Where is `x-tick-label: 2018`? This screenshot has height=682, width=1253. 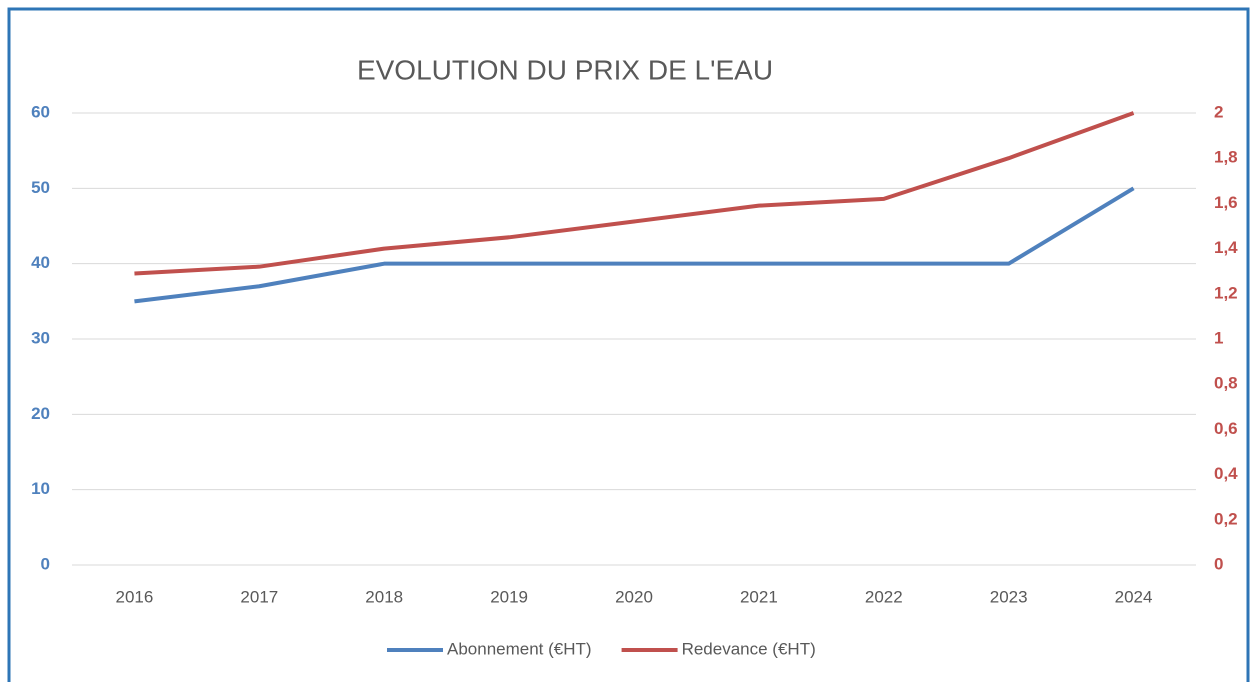
x-tick-label: 2018 is located at coordinates (384, 596).